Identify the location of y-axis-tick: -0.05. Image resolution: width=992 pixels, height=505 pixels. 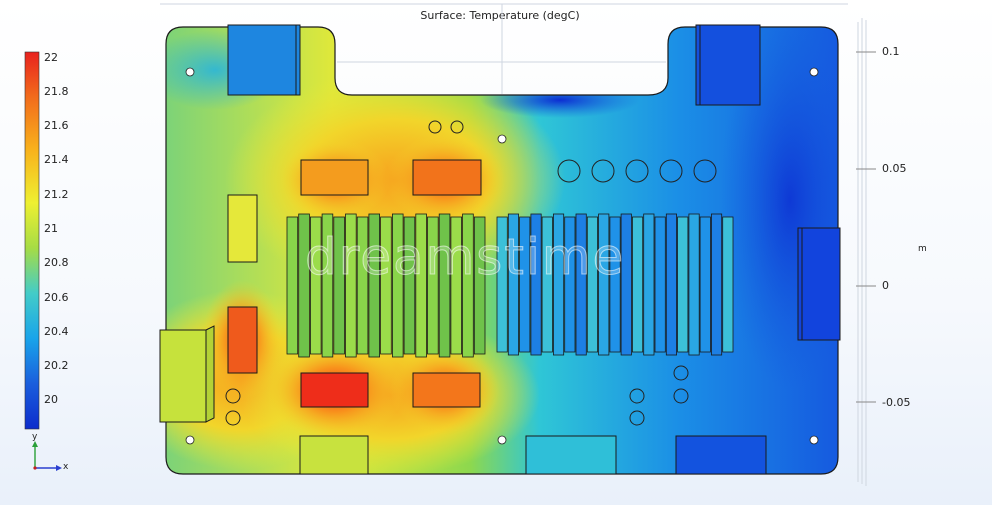
(896, 402).